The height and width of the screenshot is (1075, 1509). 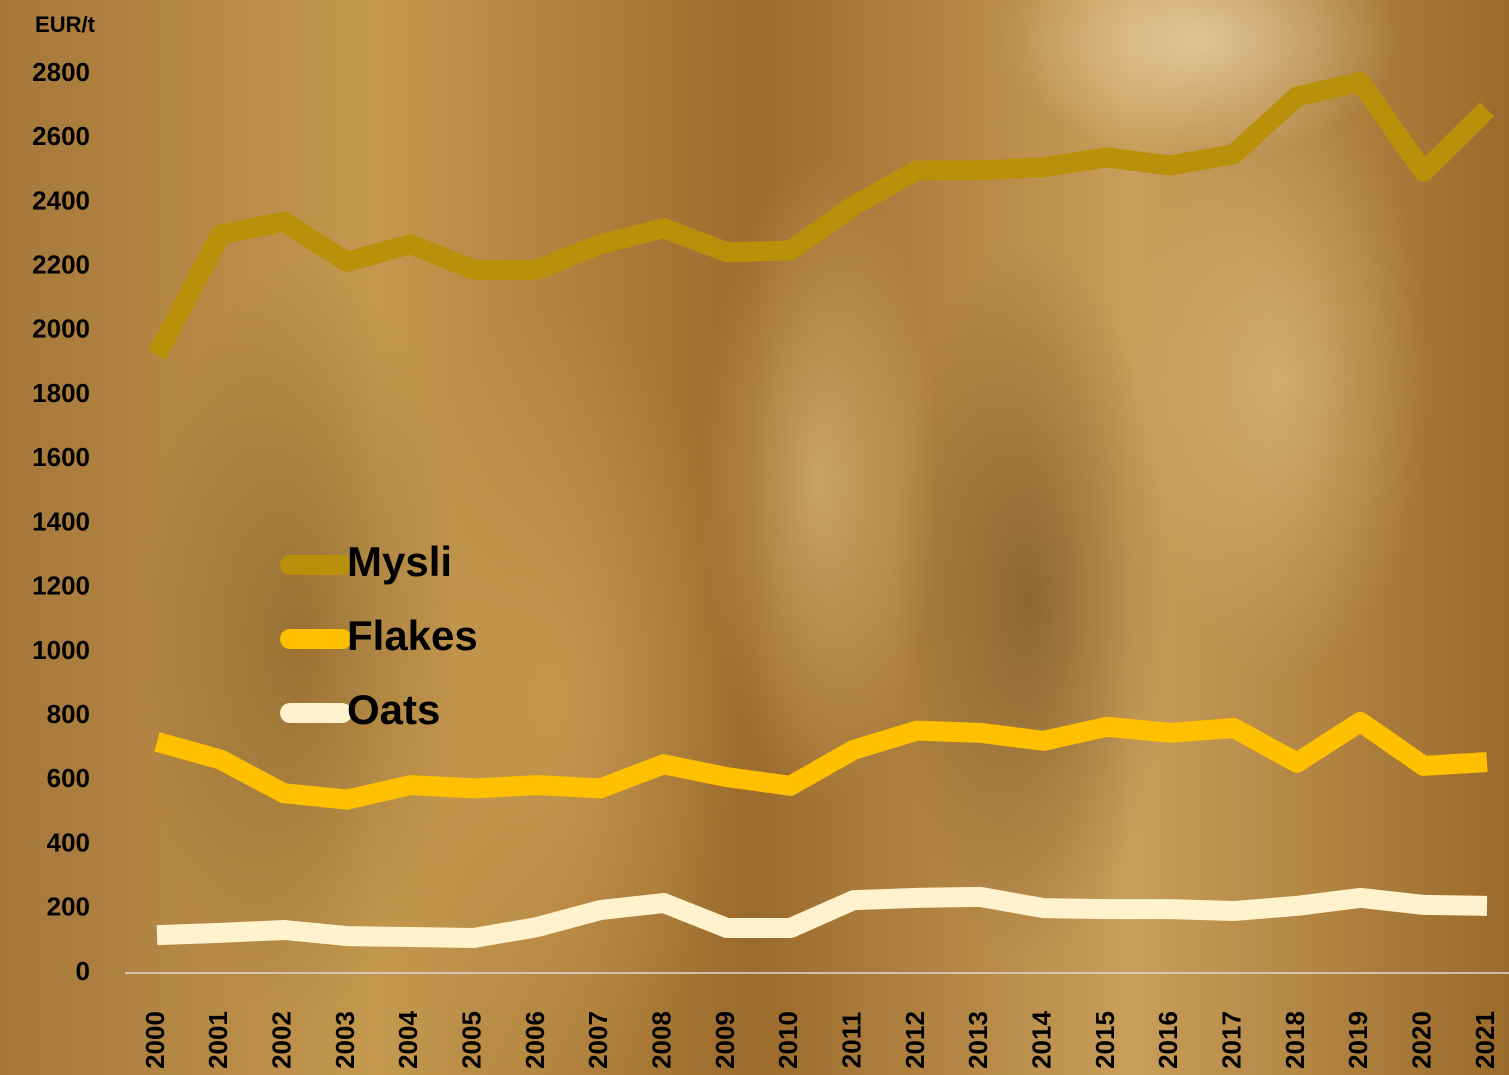 What do you see at coordinates (1485, 1040) in the screenshot?
I see `x-tick-label: 2021` at bounding box center [1485, 1040].